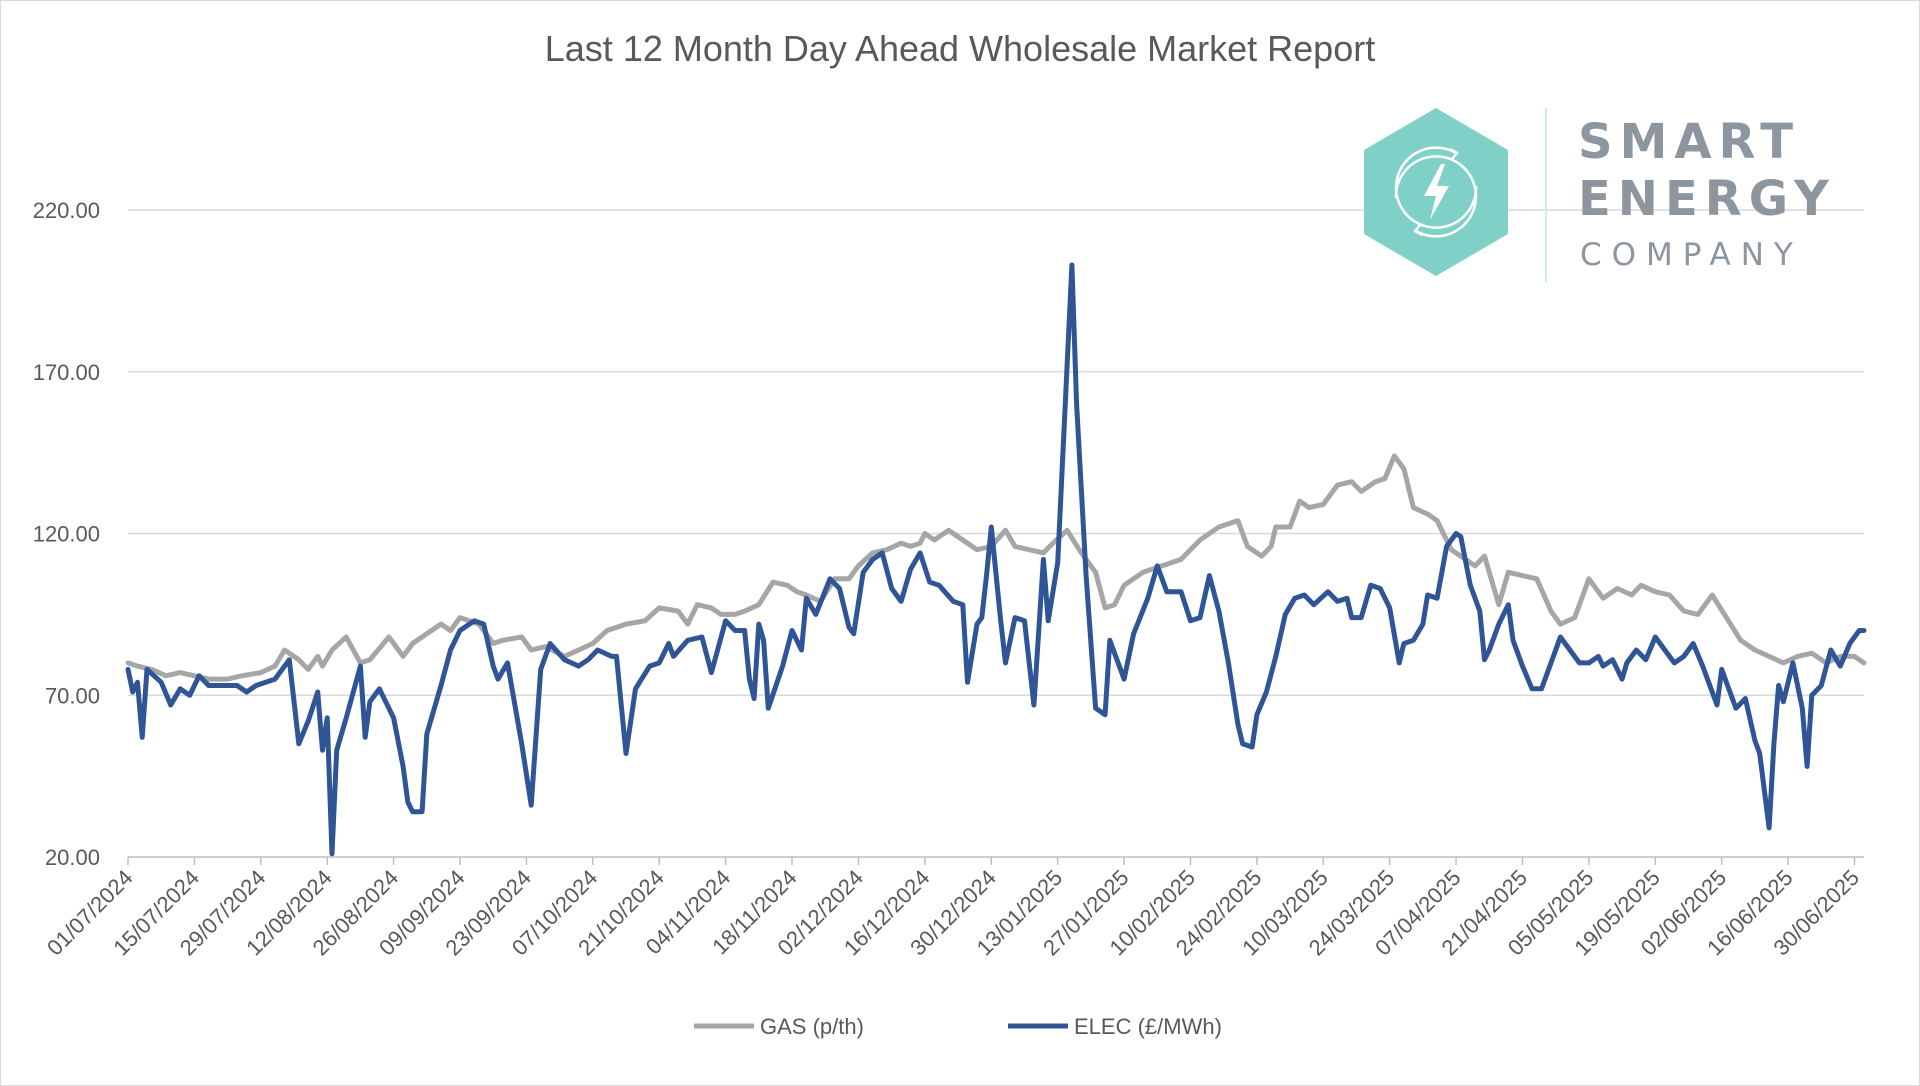 The width and height of the screenshot is (1920, 1086). I want to click on y-tick-label: 170.00, so click(66, 372).